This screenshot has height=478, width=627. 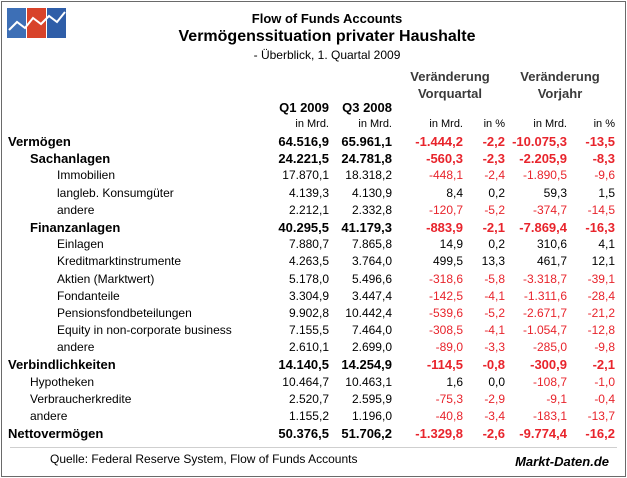 I want to click on change-year-pct: -9,6, so click(x=604, y=175).